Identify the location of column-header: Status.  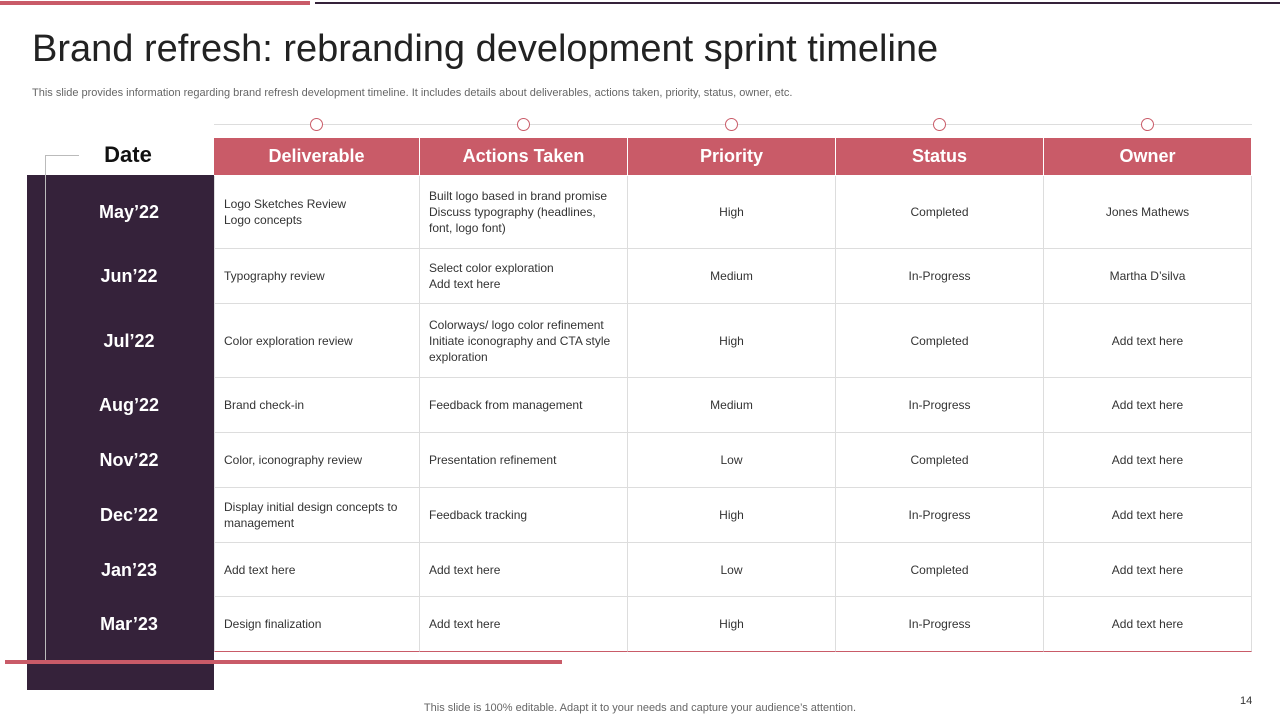
(940, 156).